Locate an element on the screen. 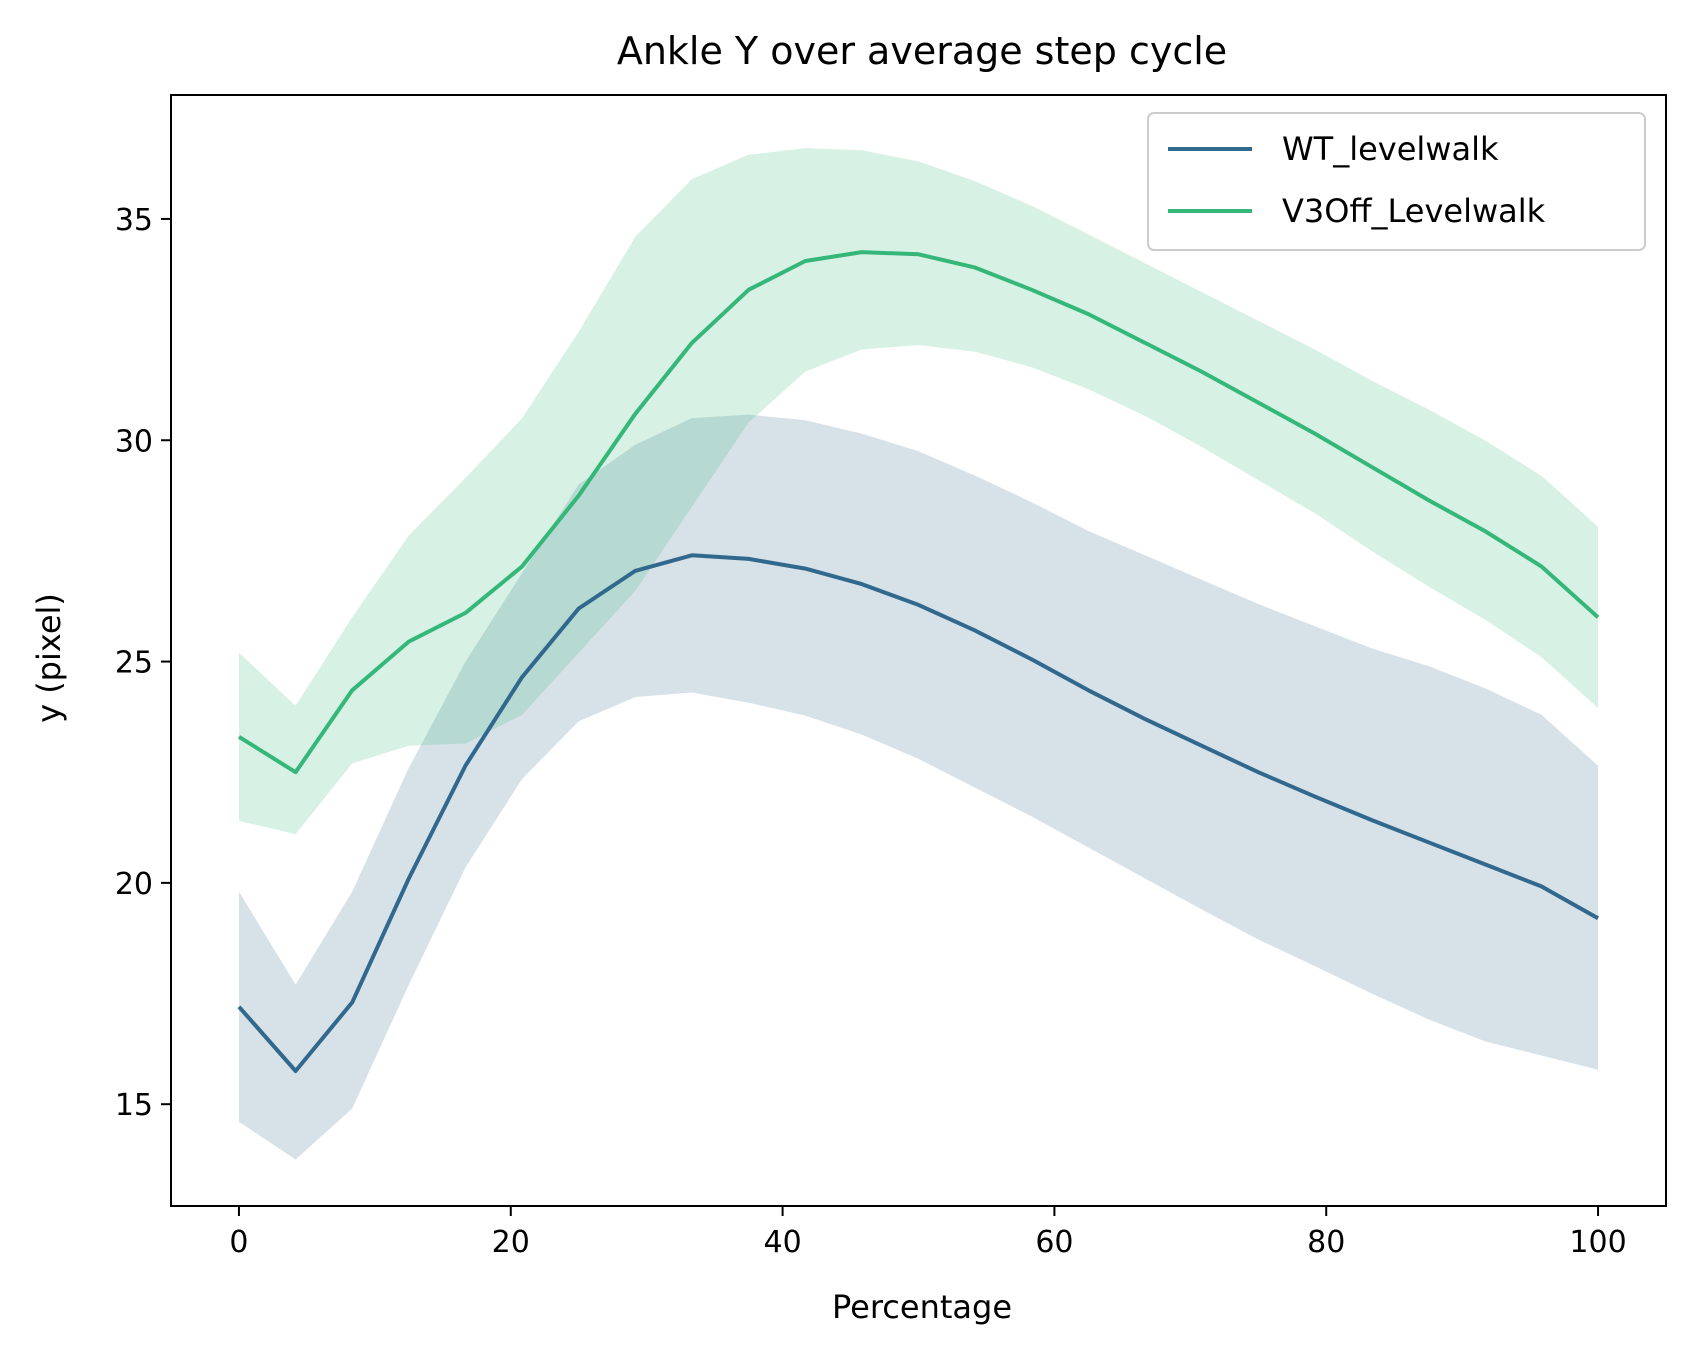 This screenshot has width=1686, height=1357. legend: WT_levelwalk V3Off_Levelwalk is located at coordinates (1396, 181).